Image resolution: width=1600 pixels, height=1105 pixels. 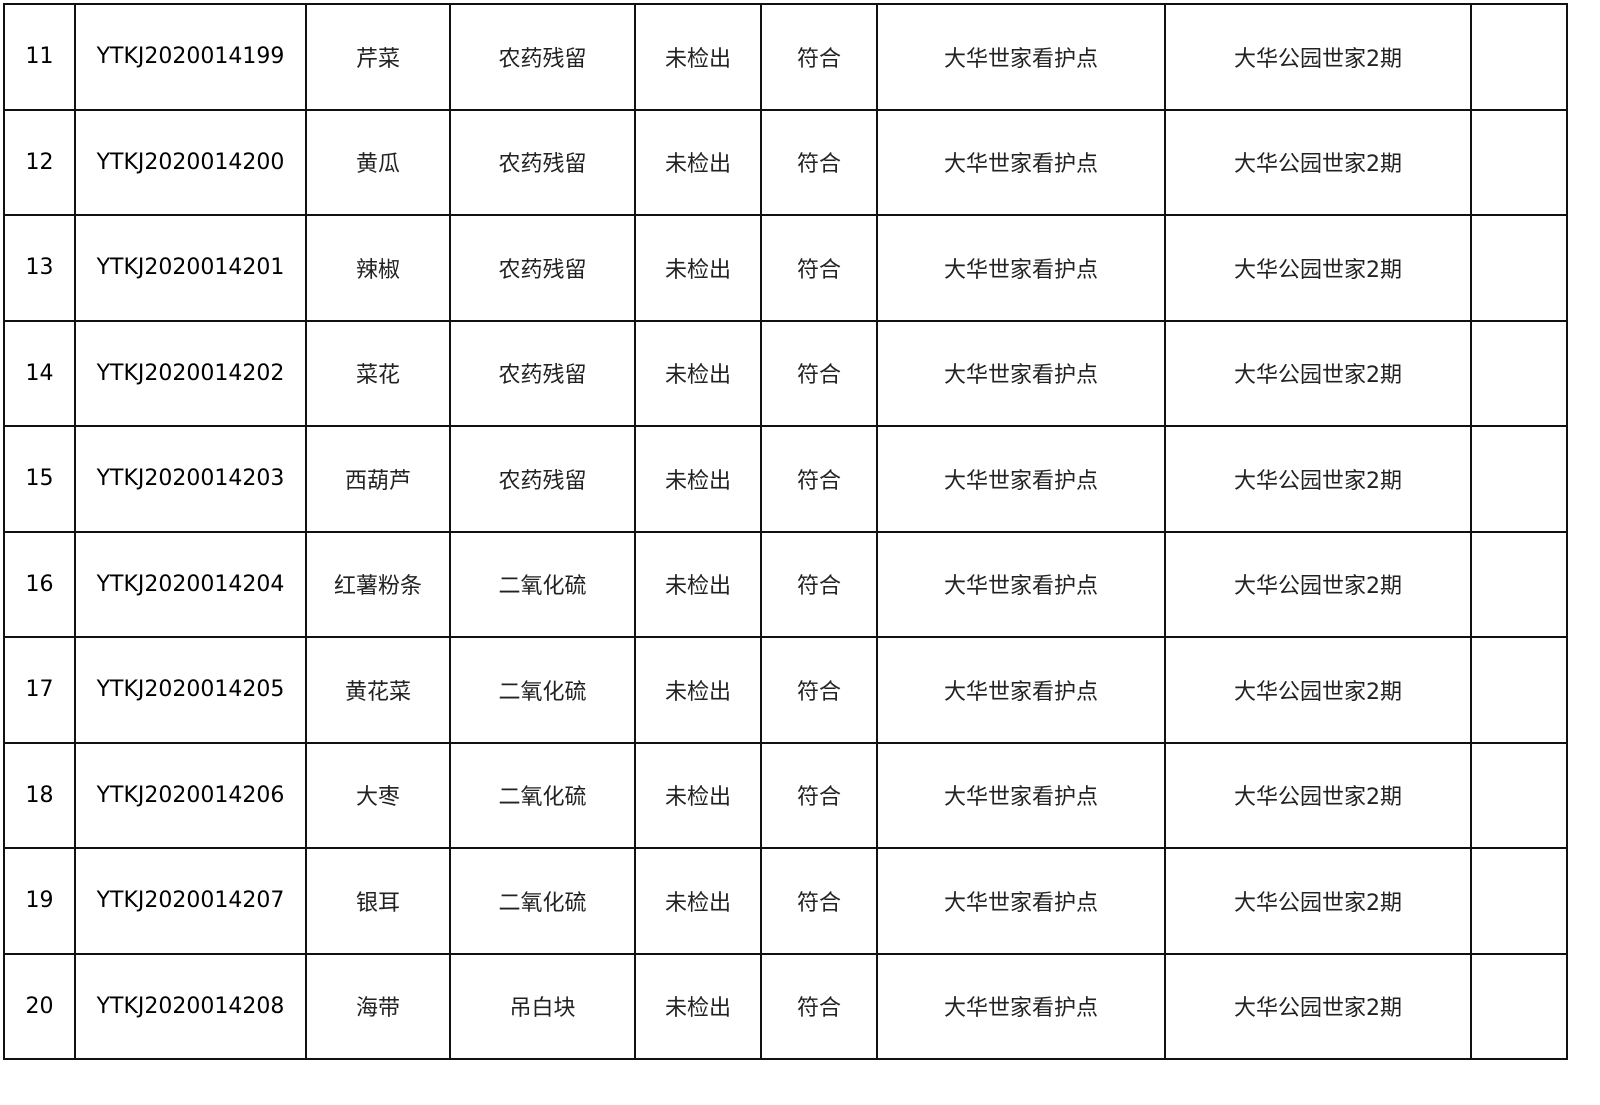 I want to click on row-number-cell: 18, so click(x=39, y=795).